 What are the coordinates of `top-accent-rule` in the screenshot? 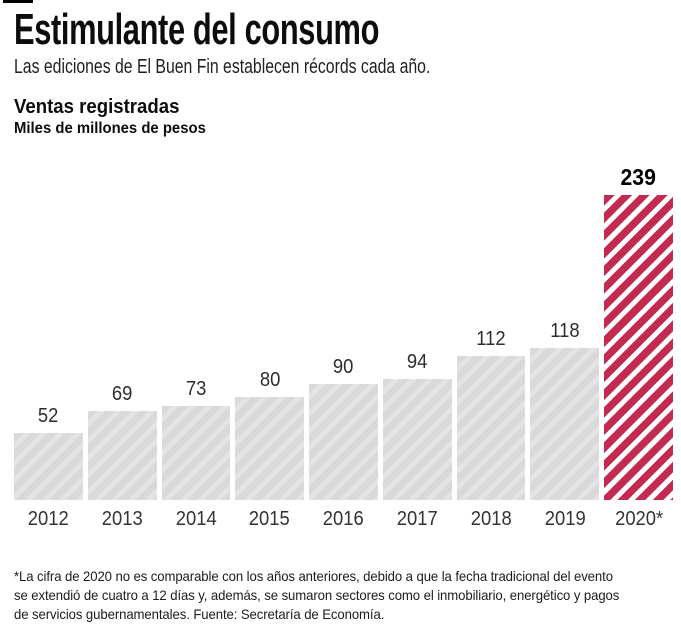 It's located at (18, 1).